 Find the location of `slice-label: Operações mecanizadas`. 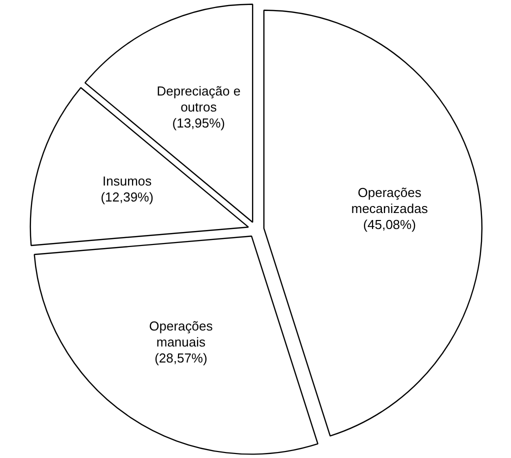

slice-label: Operações mecanizadas is located at coordinates (389, 200).